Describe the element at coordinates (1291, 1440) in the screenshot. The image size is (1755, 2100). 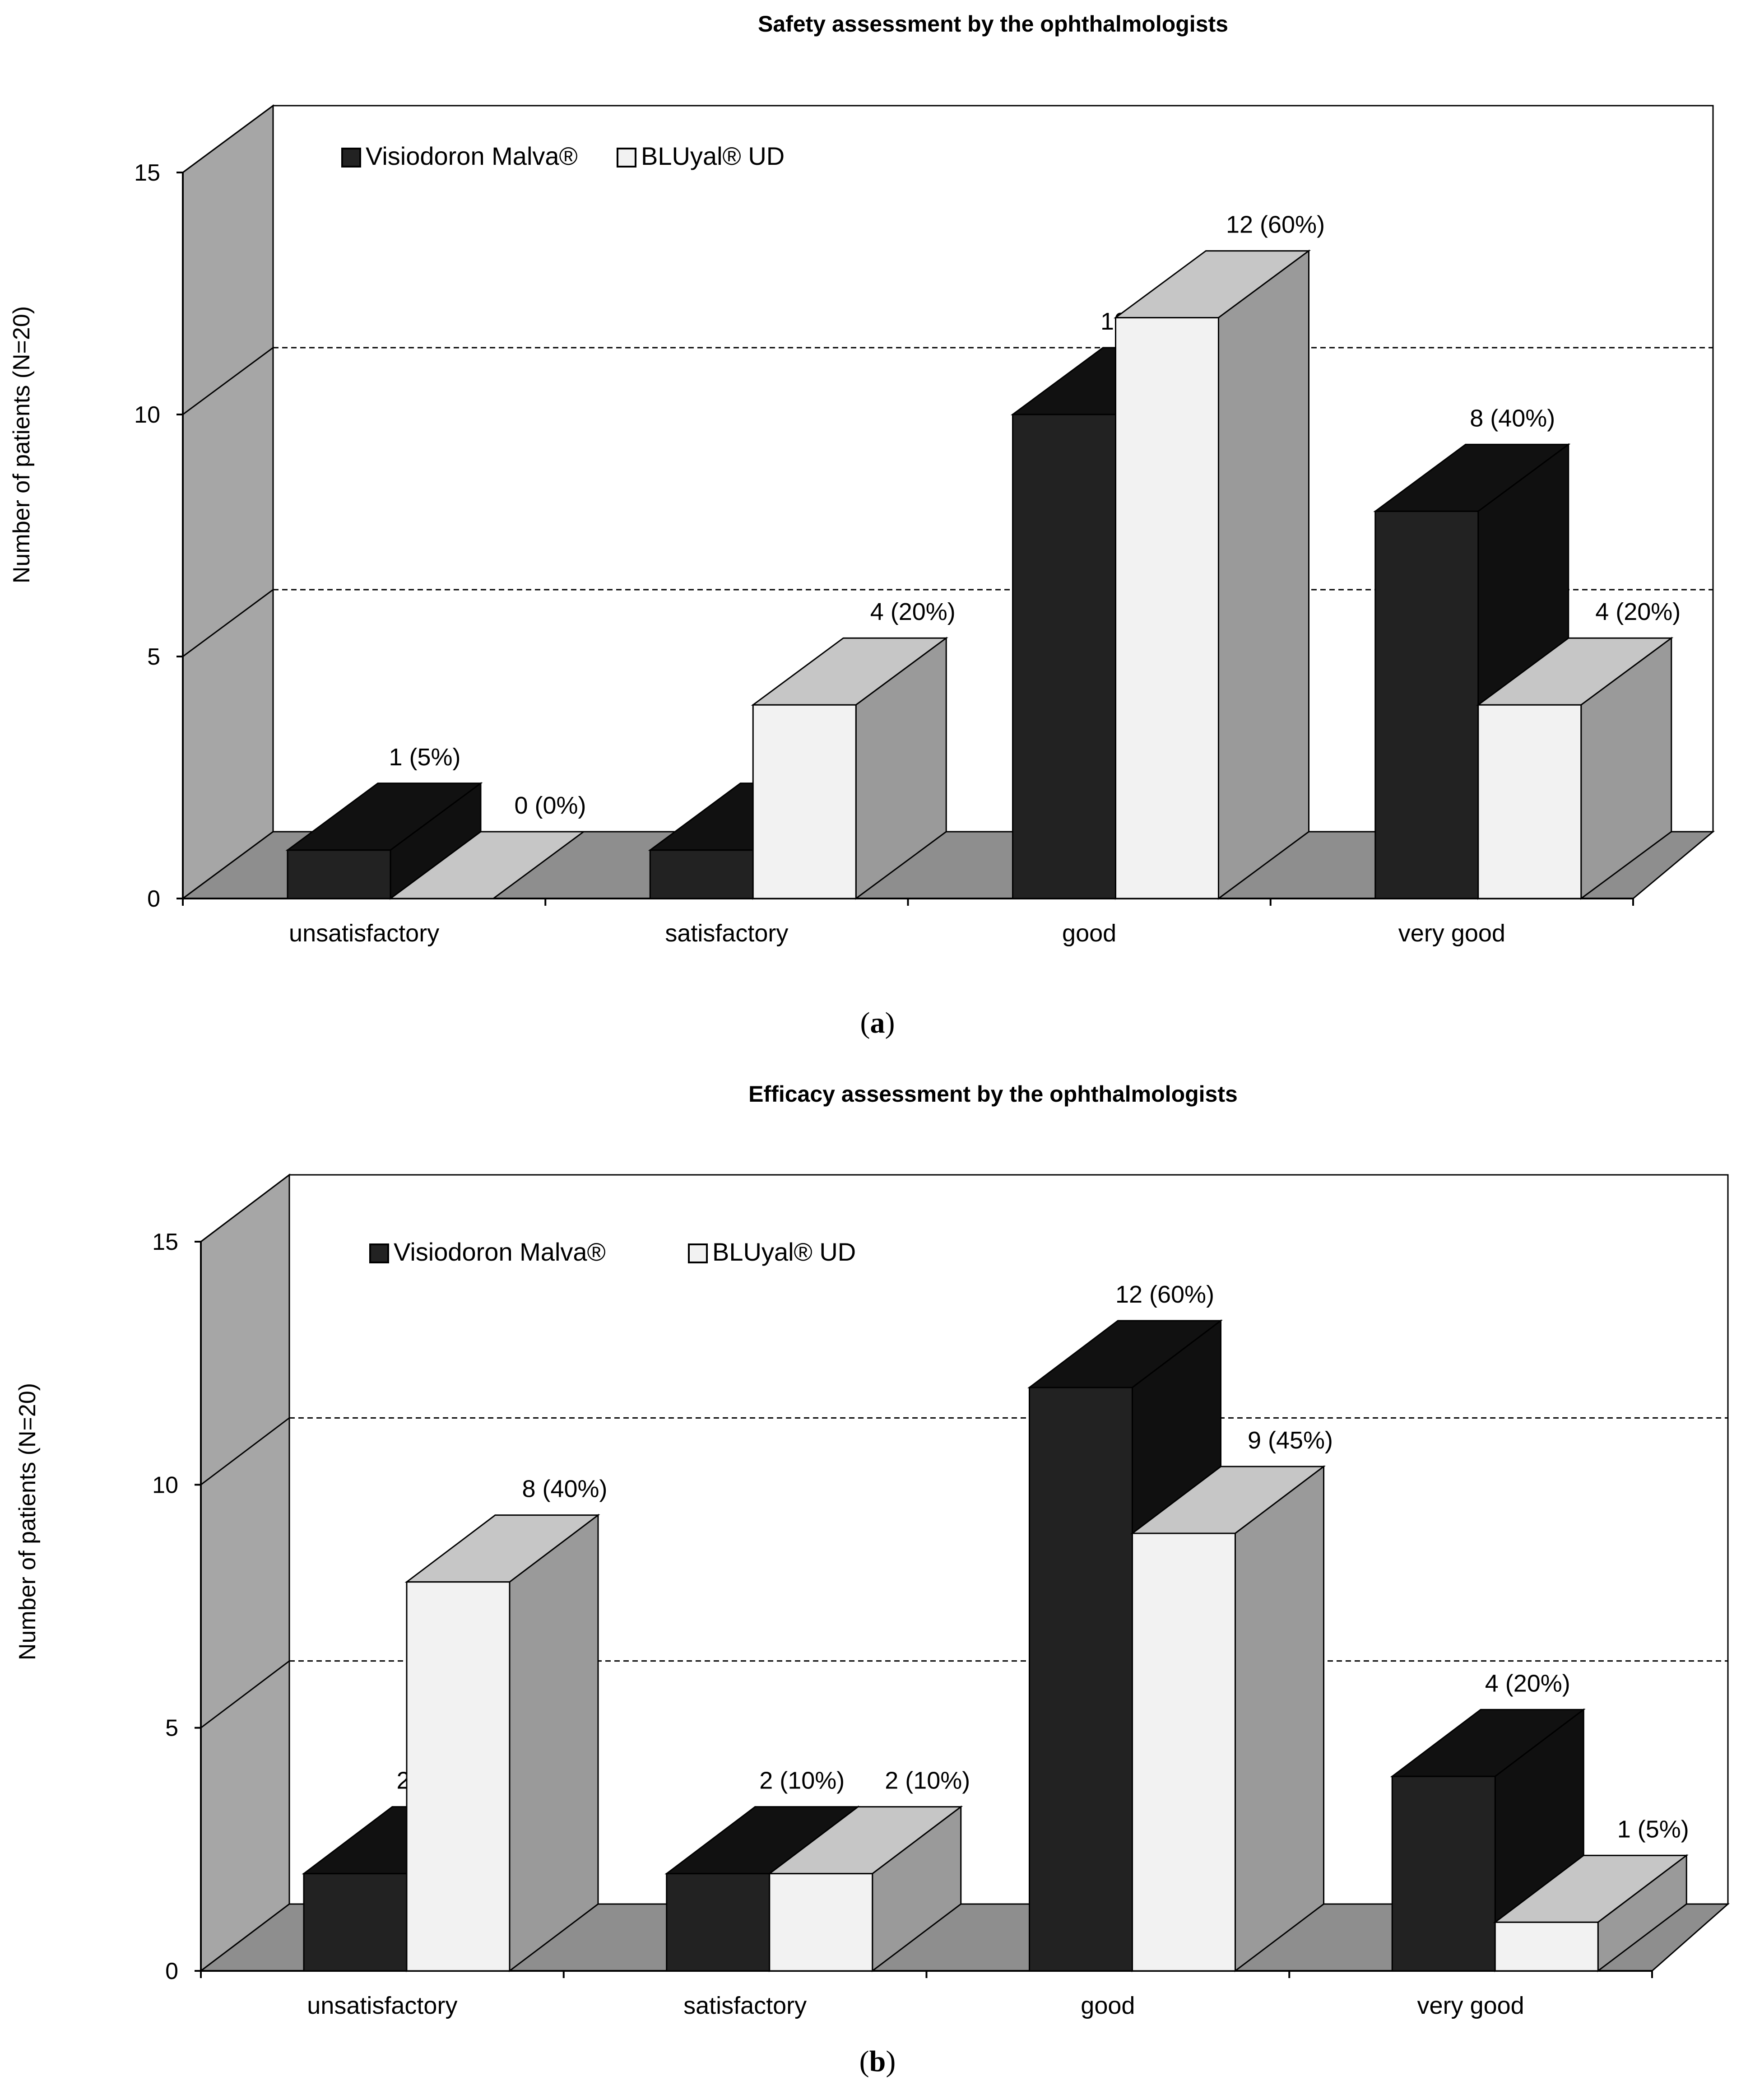
I see `data-label: 9 (45%)` at that location.